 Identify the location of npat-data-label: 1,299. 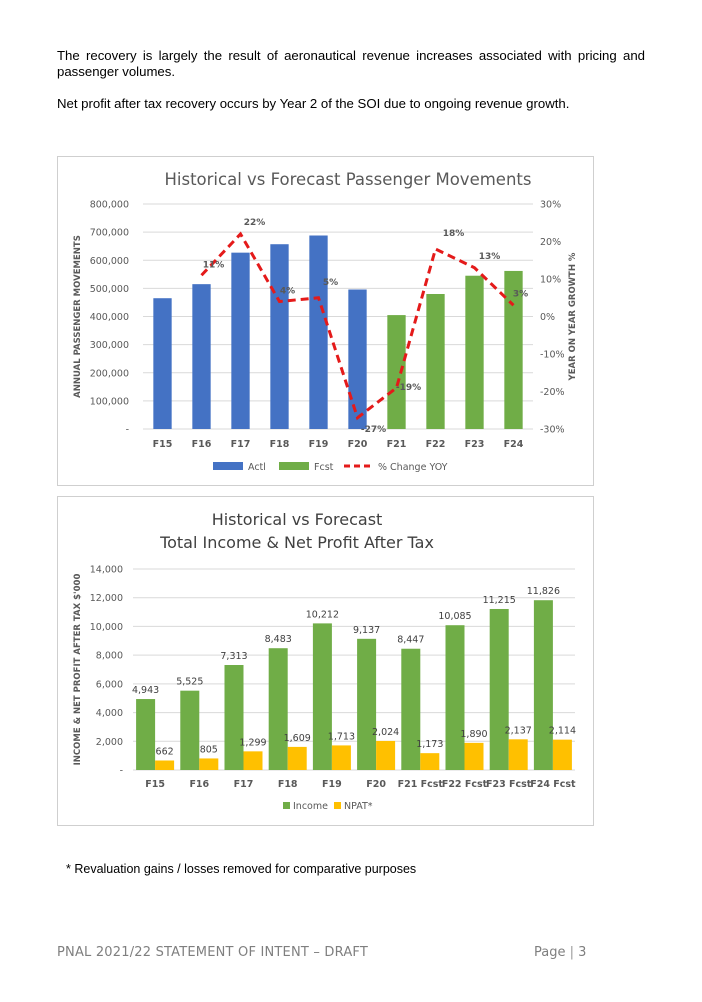
(252, 742).